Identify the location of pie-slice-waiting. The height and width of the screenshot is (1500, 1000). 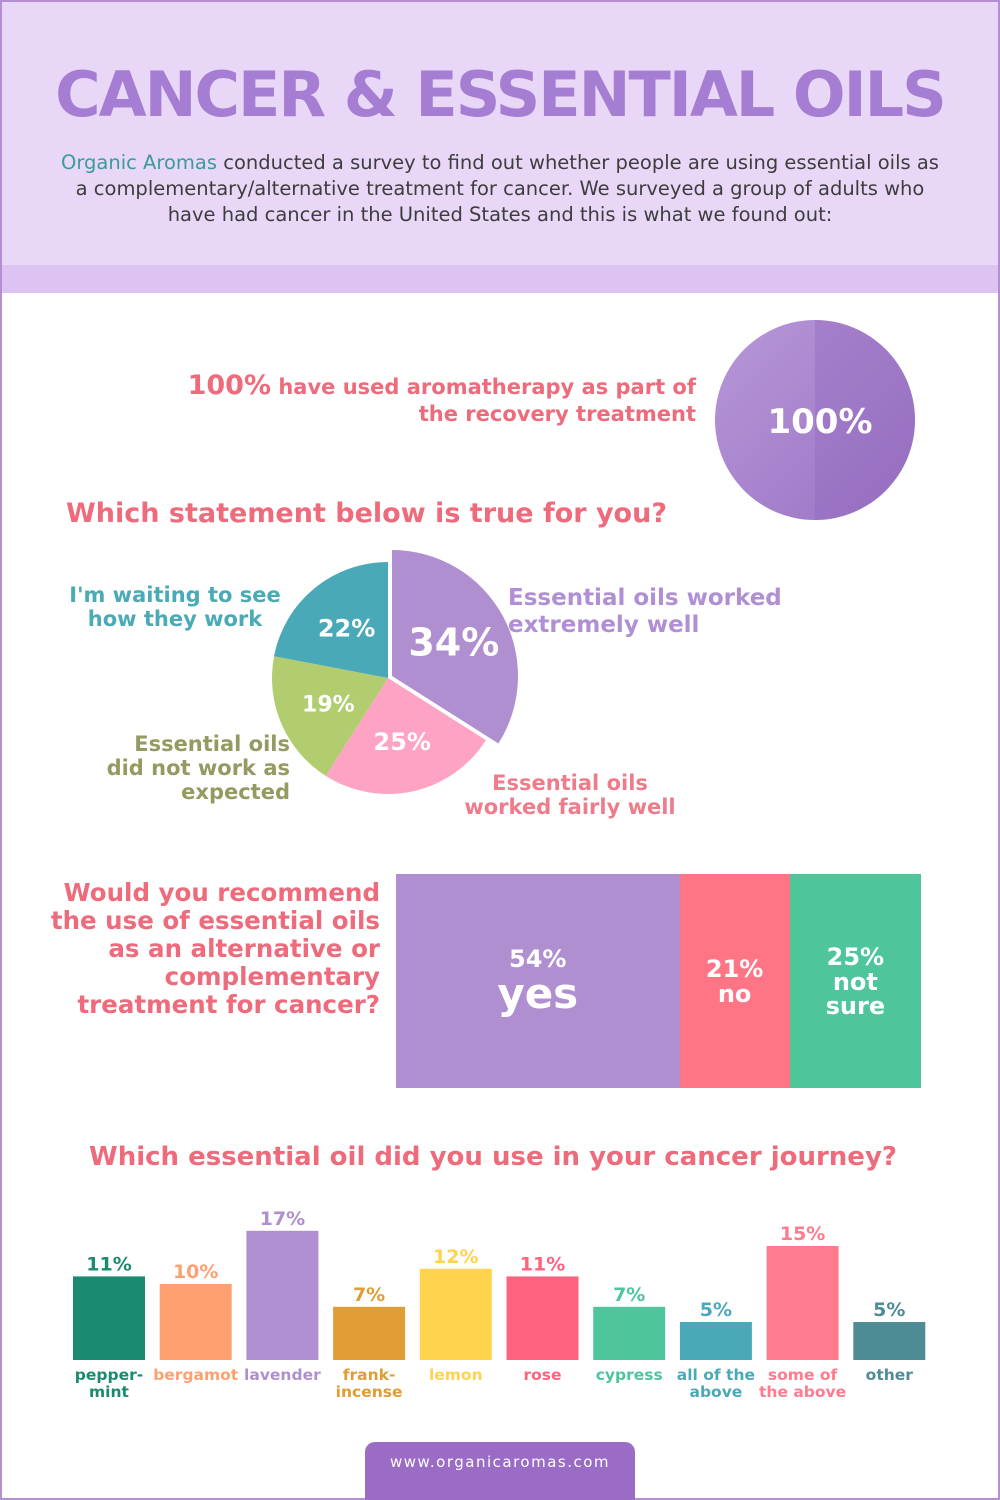
(331, 620).